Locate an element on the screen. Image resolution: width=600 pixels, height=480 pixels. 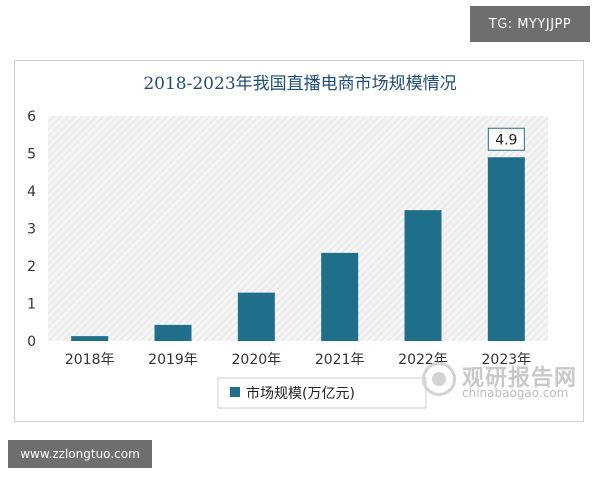
legend-box is located at coordinates (322, 393).